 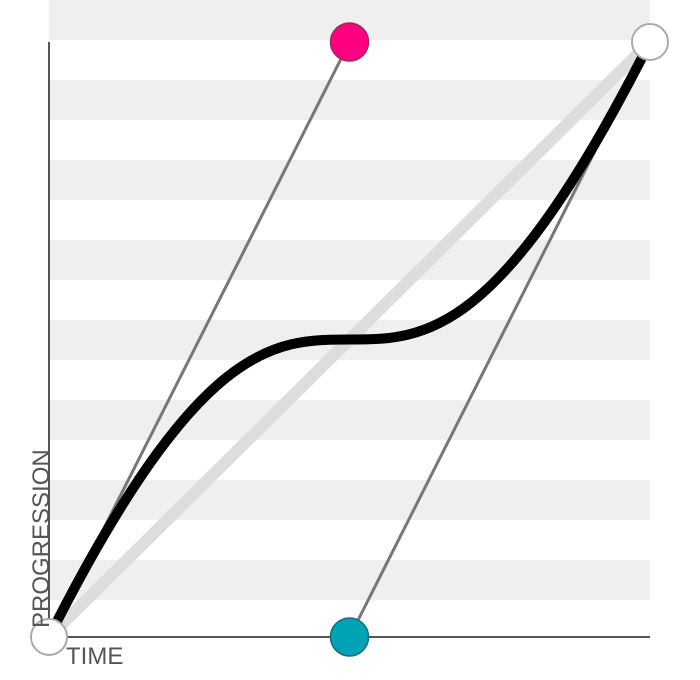 I want to click on start-point-handle, so click(x=49, y=637).